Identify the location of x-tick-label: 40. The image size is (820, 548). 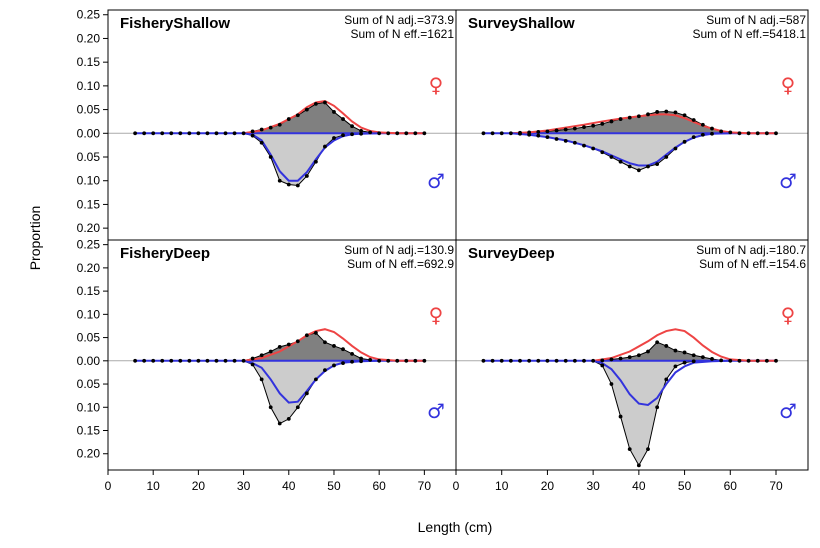
(639, 486).